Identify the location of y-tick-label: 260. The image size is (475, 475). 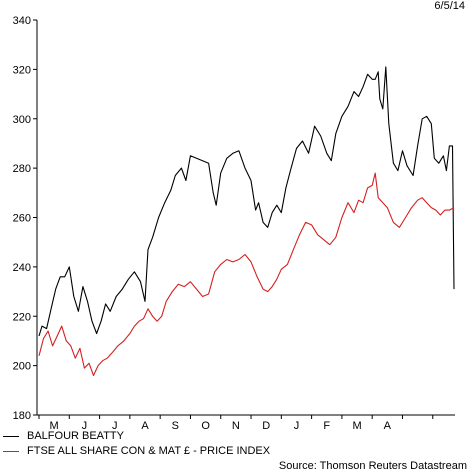
(22, 219).